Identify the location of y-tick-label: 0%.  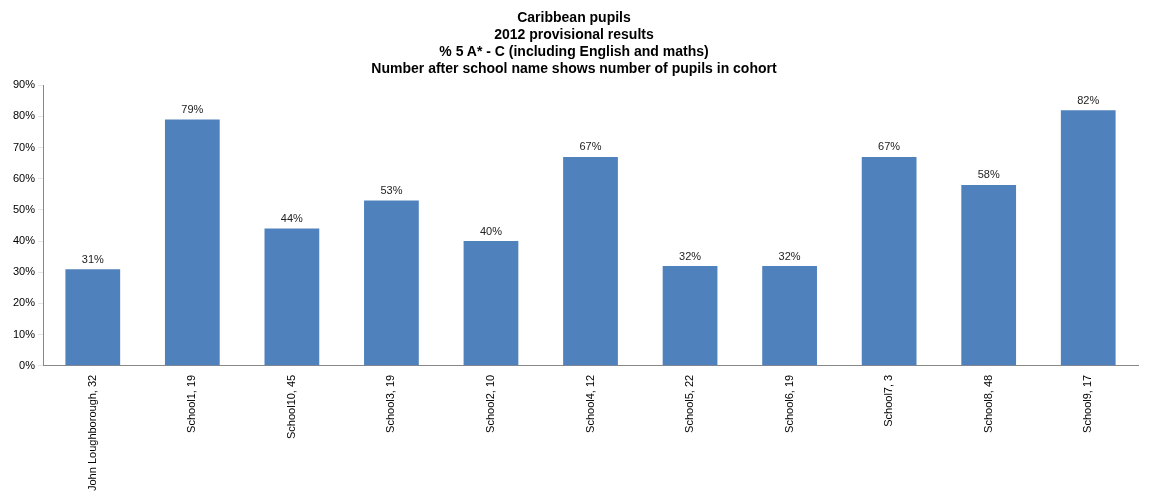
(27, 364).